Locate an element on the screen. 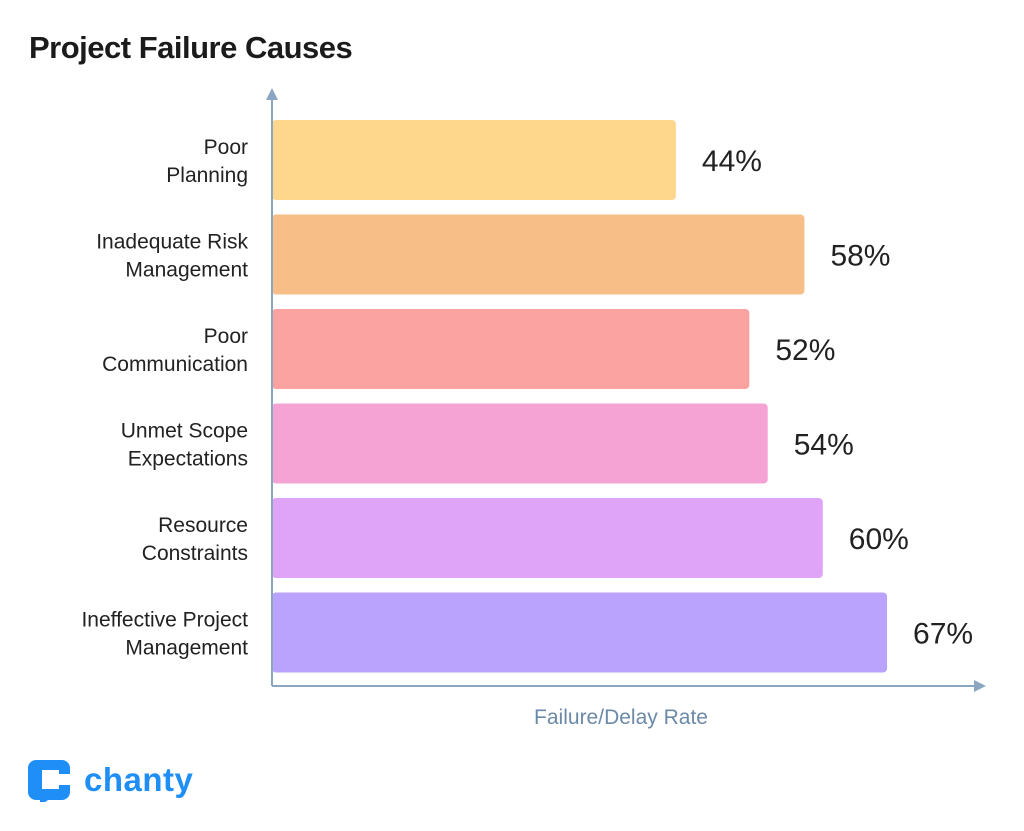 This screenshot has width=1024, height=831. value-label: 44% is located at coordinates (732, 161).